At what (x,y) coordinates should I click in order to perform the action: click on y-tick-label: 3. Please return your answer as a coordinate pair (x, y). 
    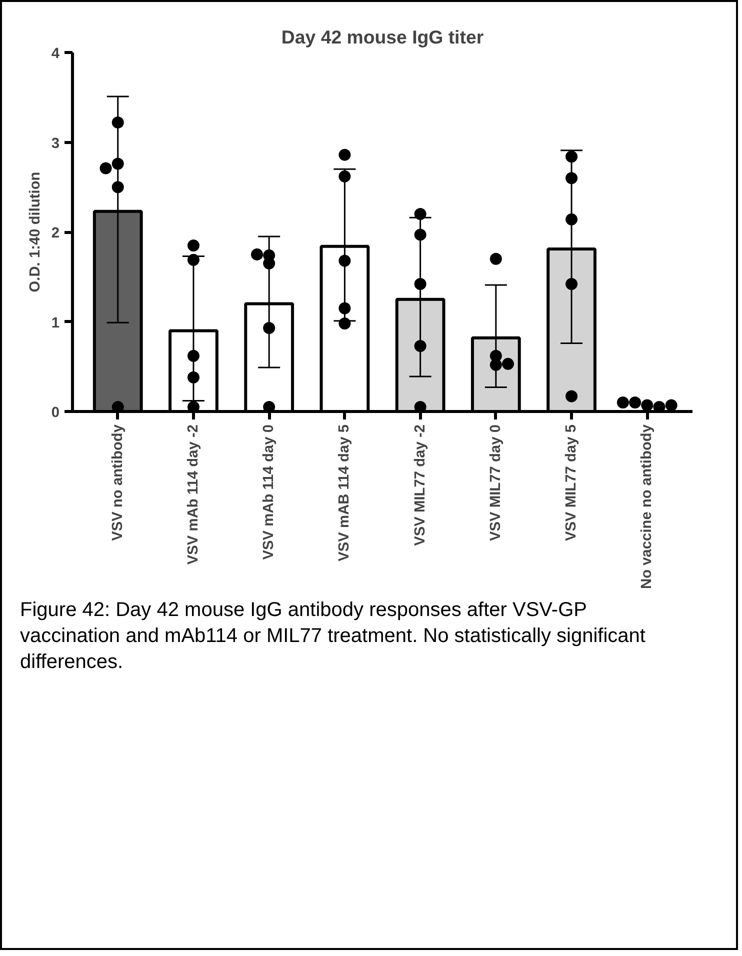
    Looking at the image, I should click on (55, 144).